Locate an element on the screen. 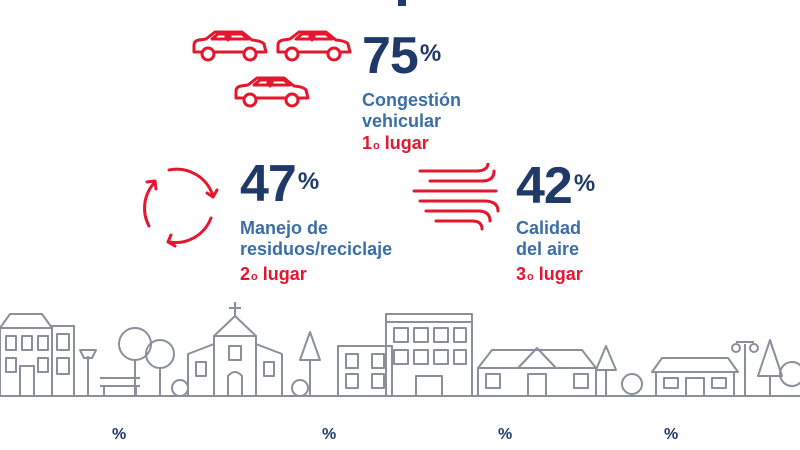 The width and height of the screenshot is (800, 450). stat-congestion-value: 75% is located at coordinates (401, 56).